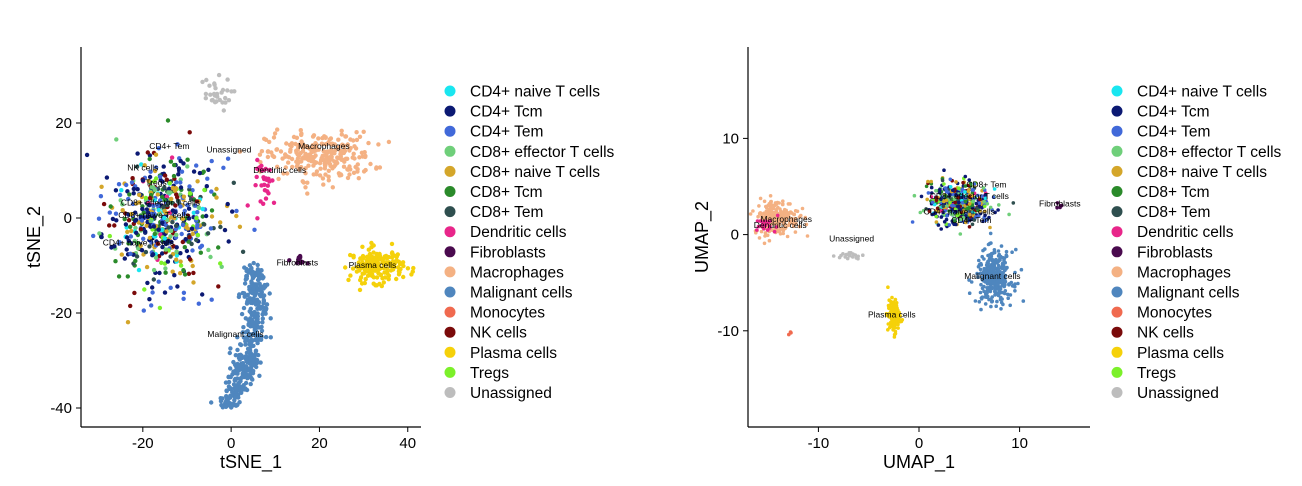  What do you see at coordinates (511, 393) in the screenshot?
I see `legend-label: Unassigned` at bounding box center [511, 393].